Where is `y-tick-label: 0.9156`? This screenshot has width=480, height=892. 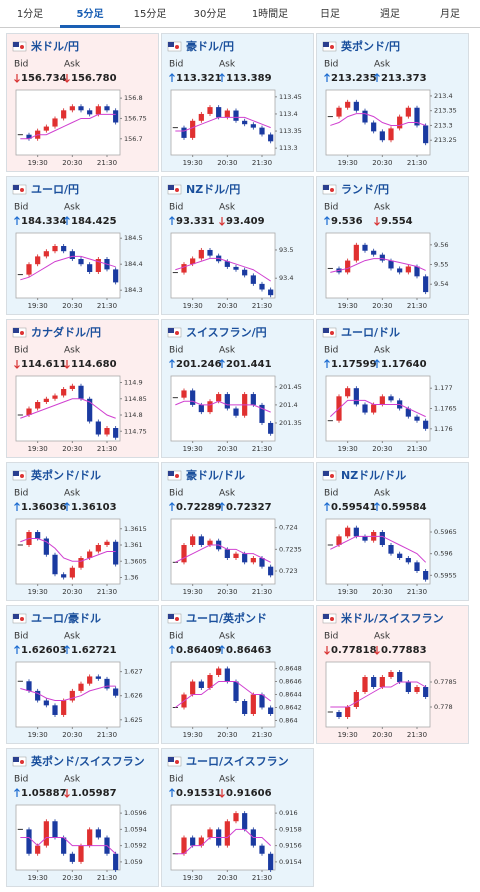
y-tick-label: 0.9156 is located at coordinates (290, 846).